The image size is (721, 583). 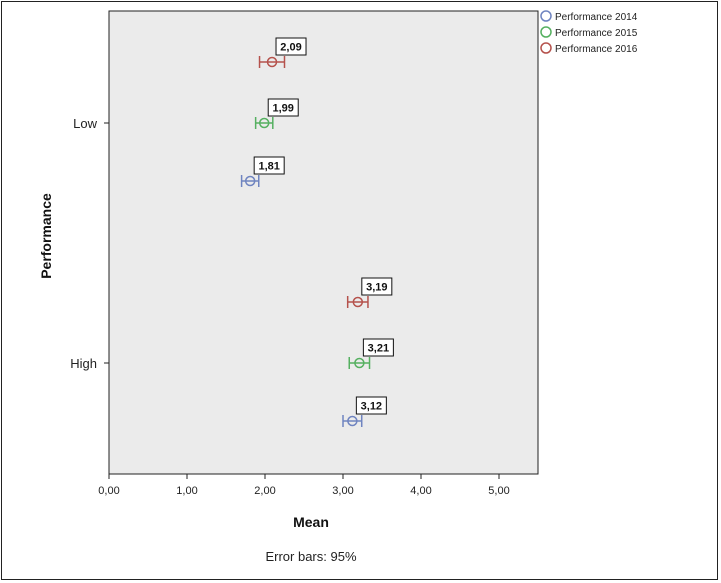 I want to click on legend-item: Performance 2015, so click(x=589, y=32).